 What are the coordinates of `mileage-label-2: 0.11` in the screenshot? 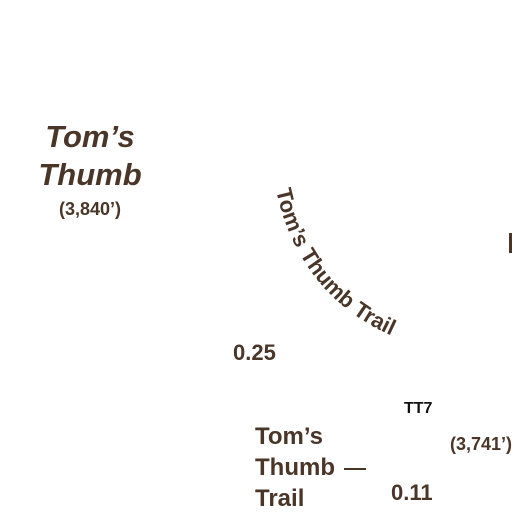 It's located at (412, 492).